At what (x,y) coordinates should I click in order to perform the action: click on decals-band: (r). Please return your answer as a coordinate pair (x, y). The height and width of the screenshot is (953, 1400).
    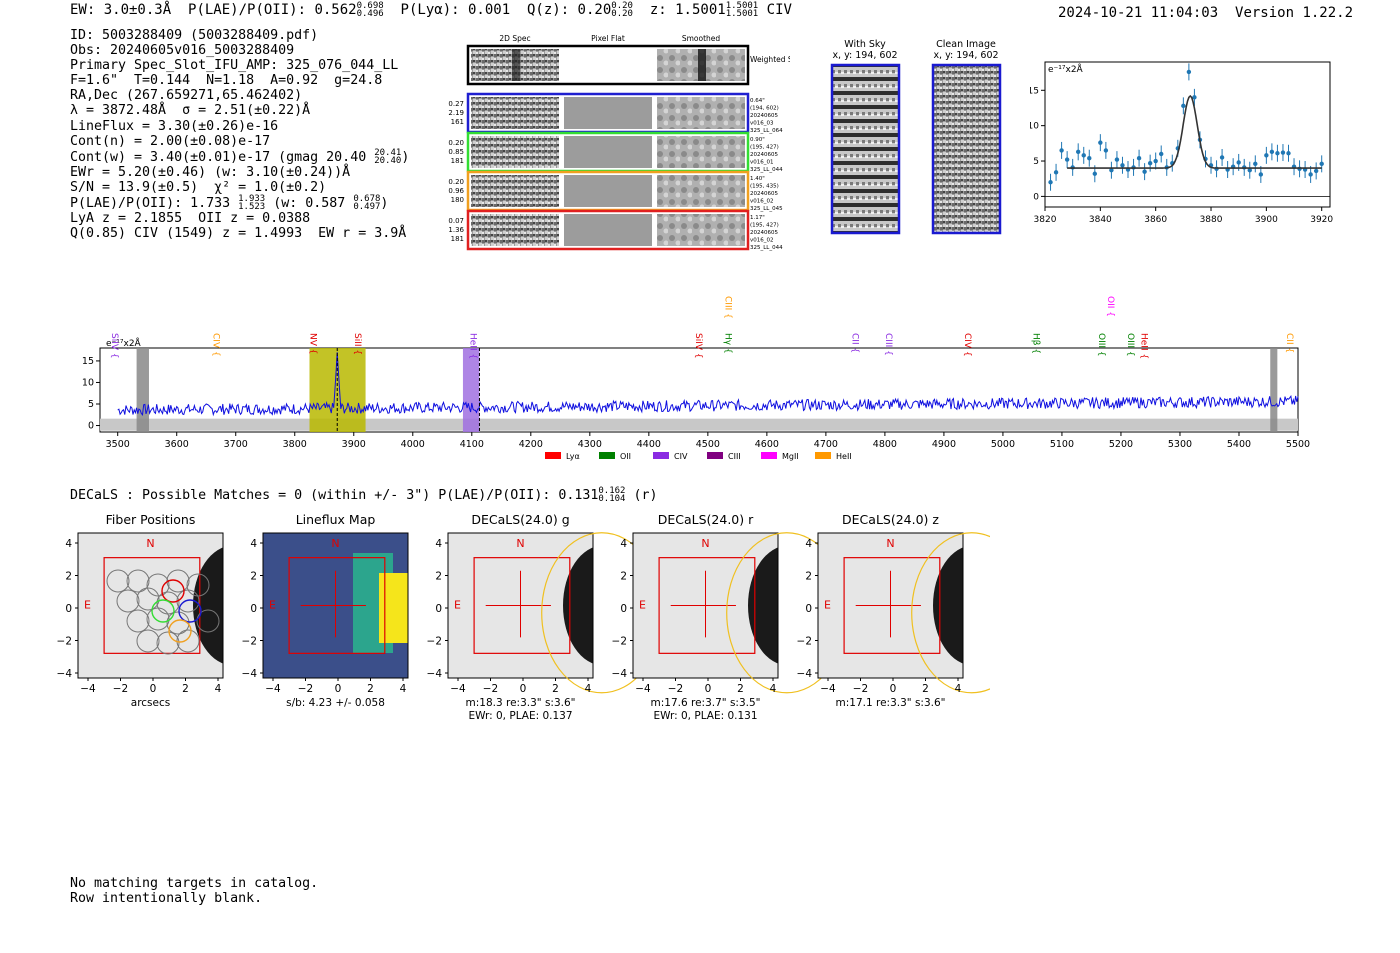
    Looking at the image, I should click on (645, 495).